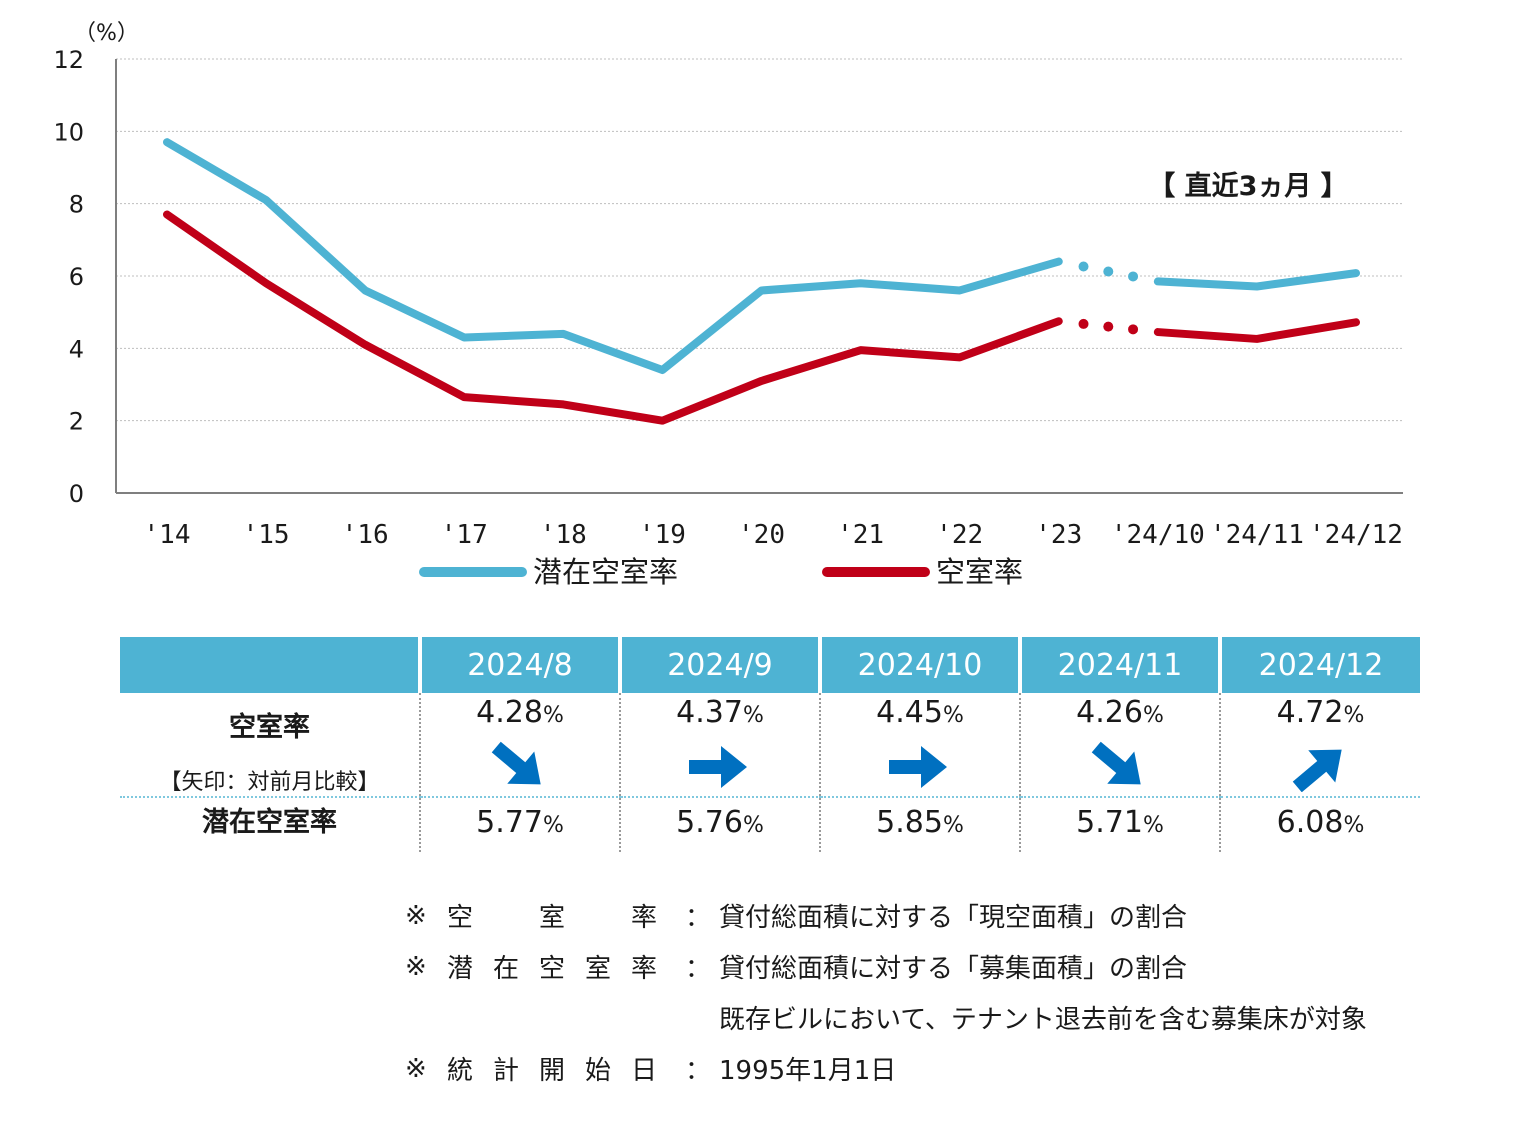 Image resolution: width=1540 pixels, height=1148 pixels. Describe the element at coordinates (886, 915) in the screenshot. I see `footnote-row: ※ 空 室 率 ： 貸付総面積に対する「現空面積」の割合` at that location.